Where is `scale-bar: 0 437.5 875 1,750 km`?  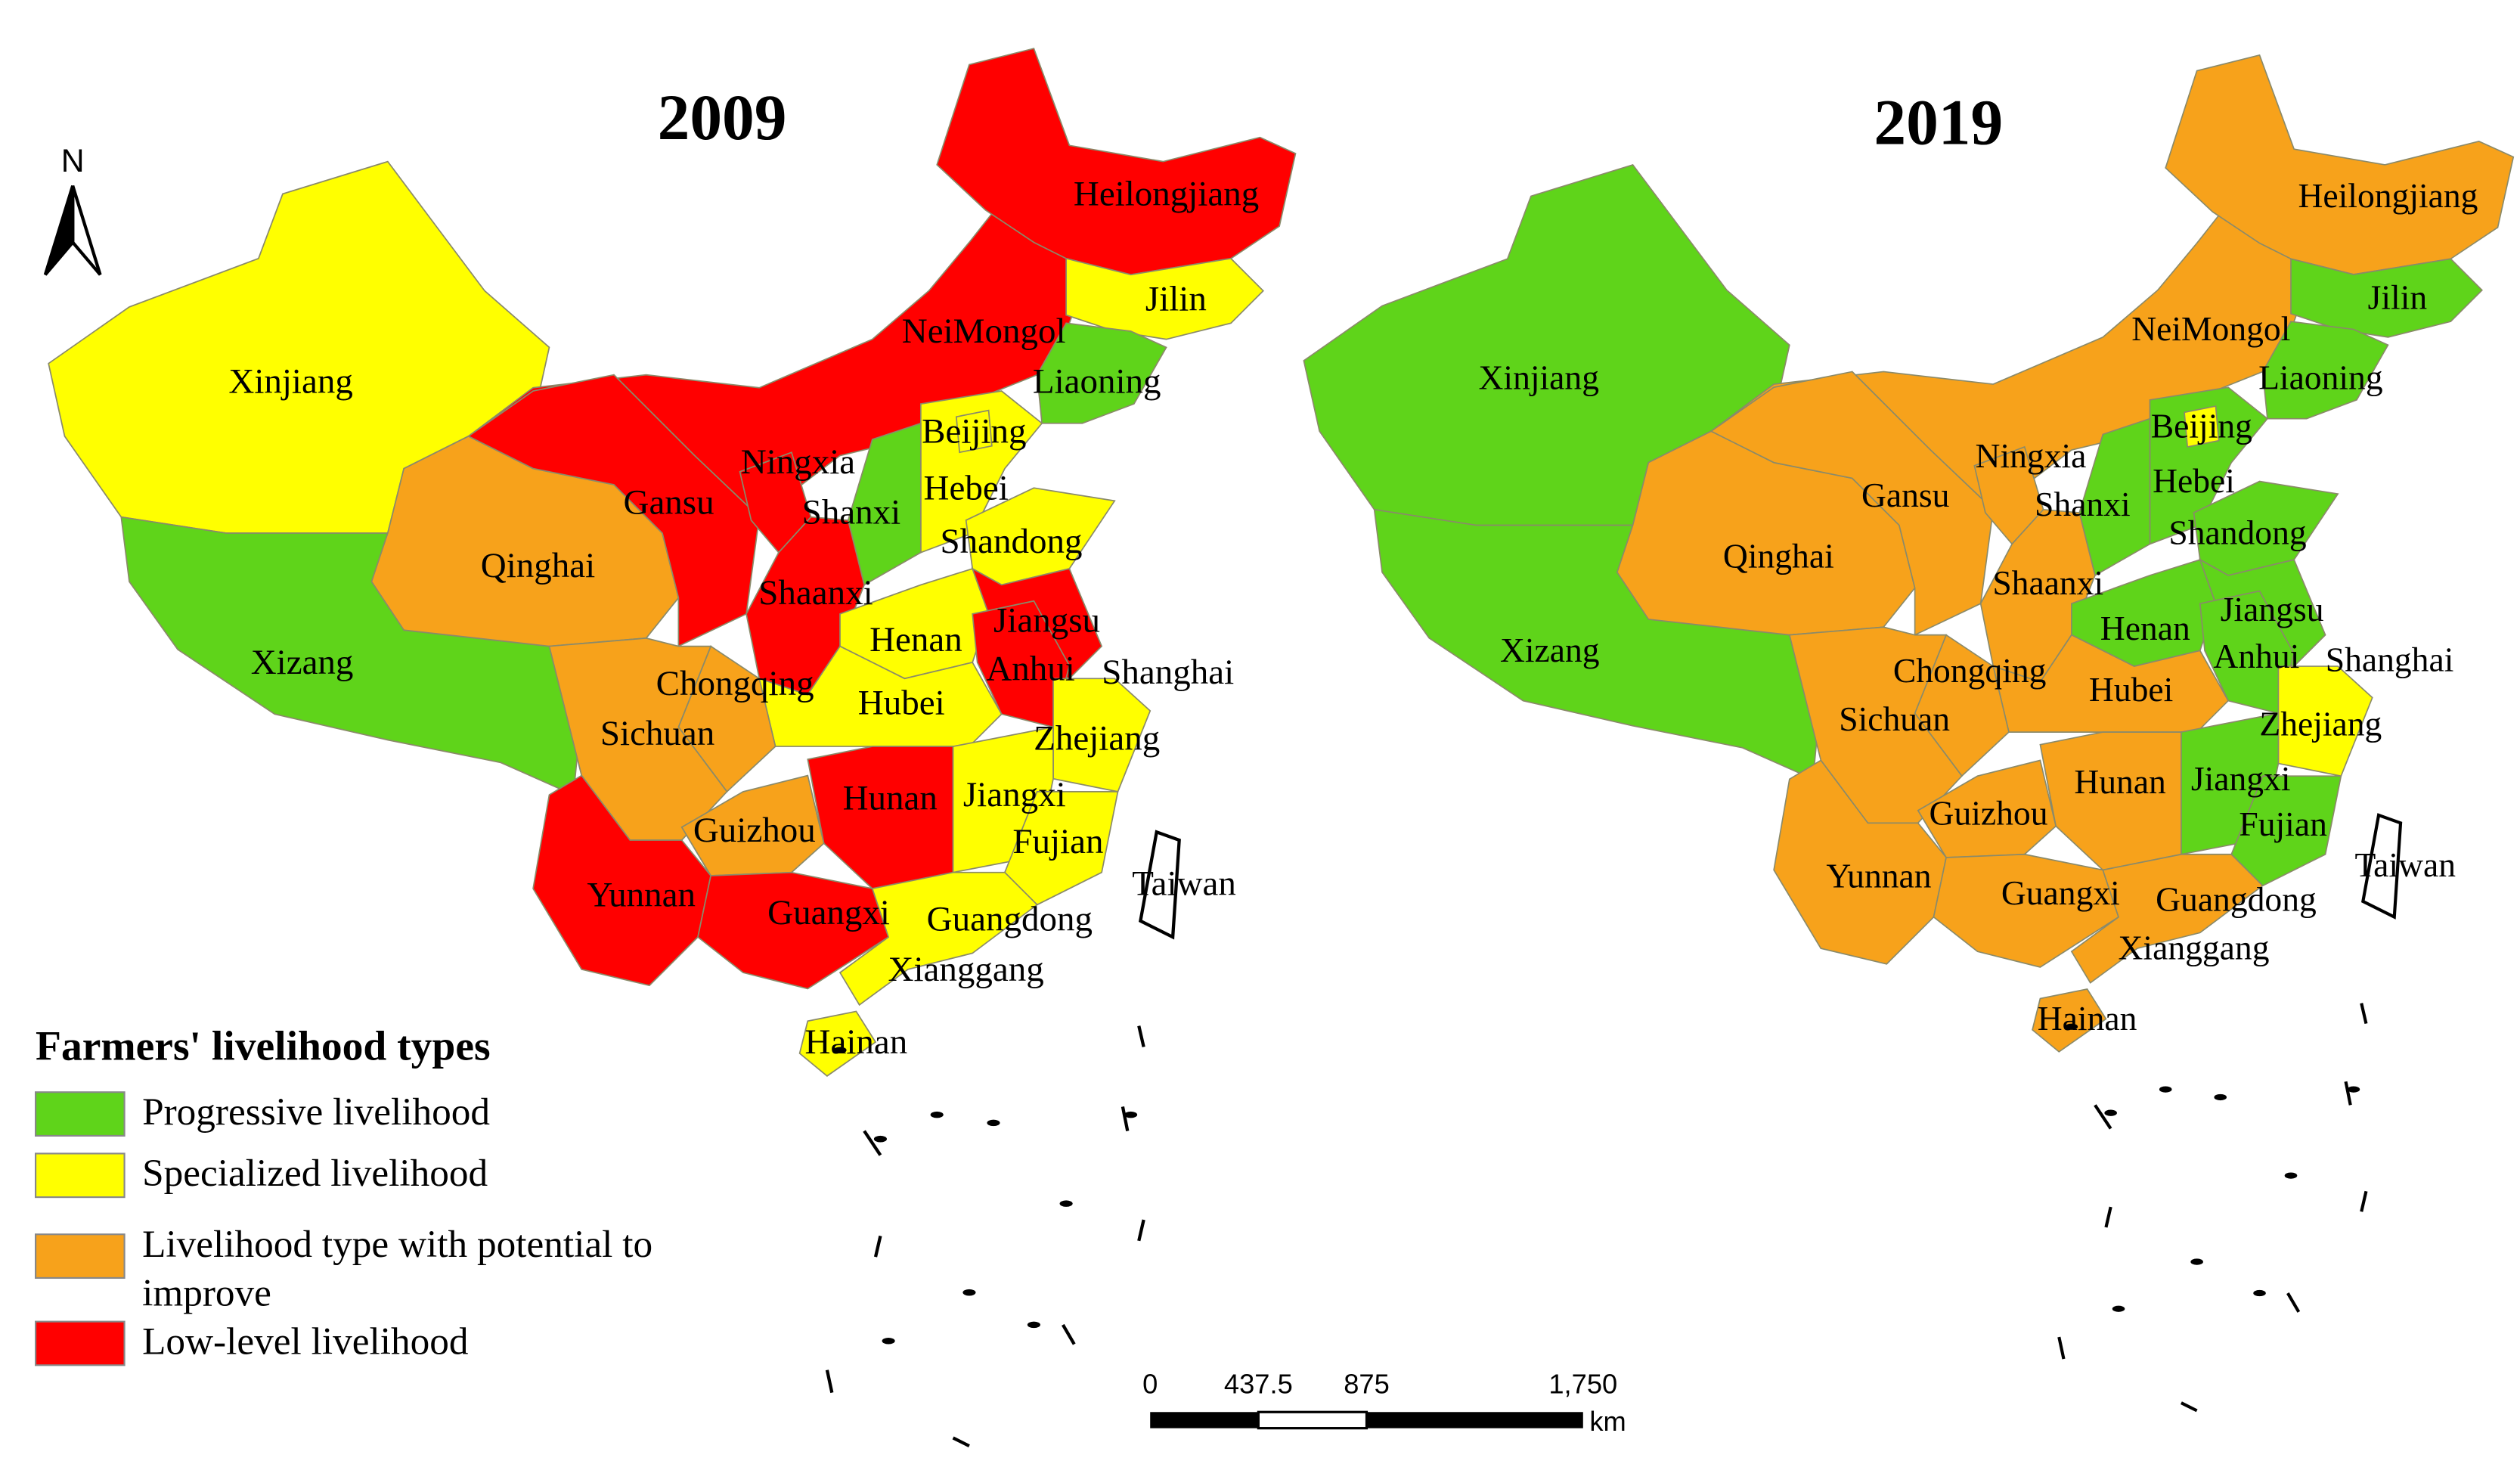
scale-bar: 0 437.5 875 1,750 km is located at coordinates (1384, 1403).